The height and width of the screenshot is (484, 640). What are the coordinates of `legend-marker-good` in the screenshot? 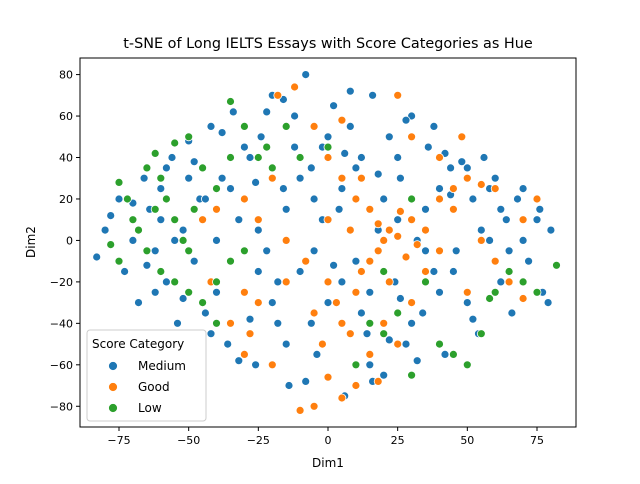 It's located at (113, 387).